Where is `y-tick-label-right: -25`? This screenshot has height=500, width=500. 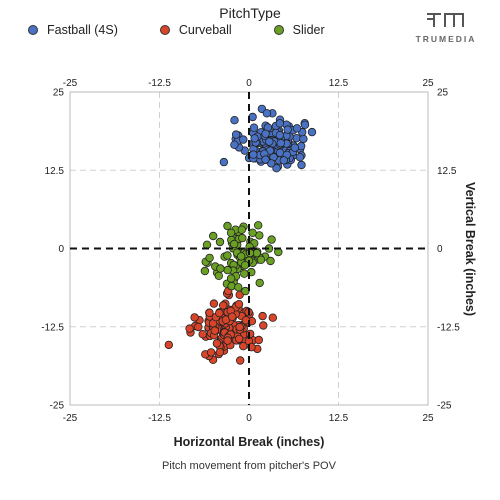 y-tick-label-right: -25 is located at coordinates (444, 406).